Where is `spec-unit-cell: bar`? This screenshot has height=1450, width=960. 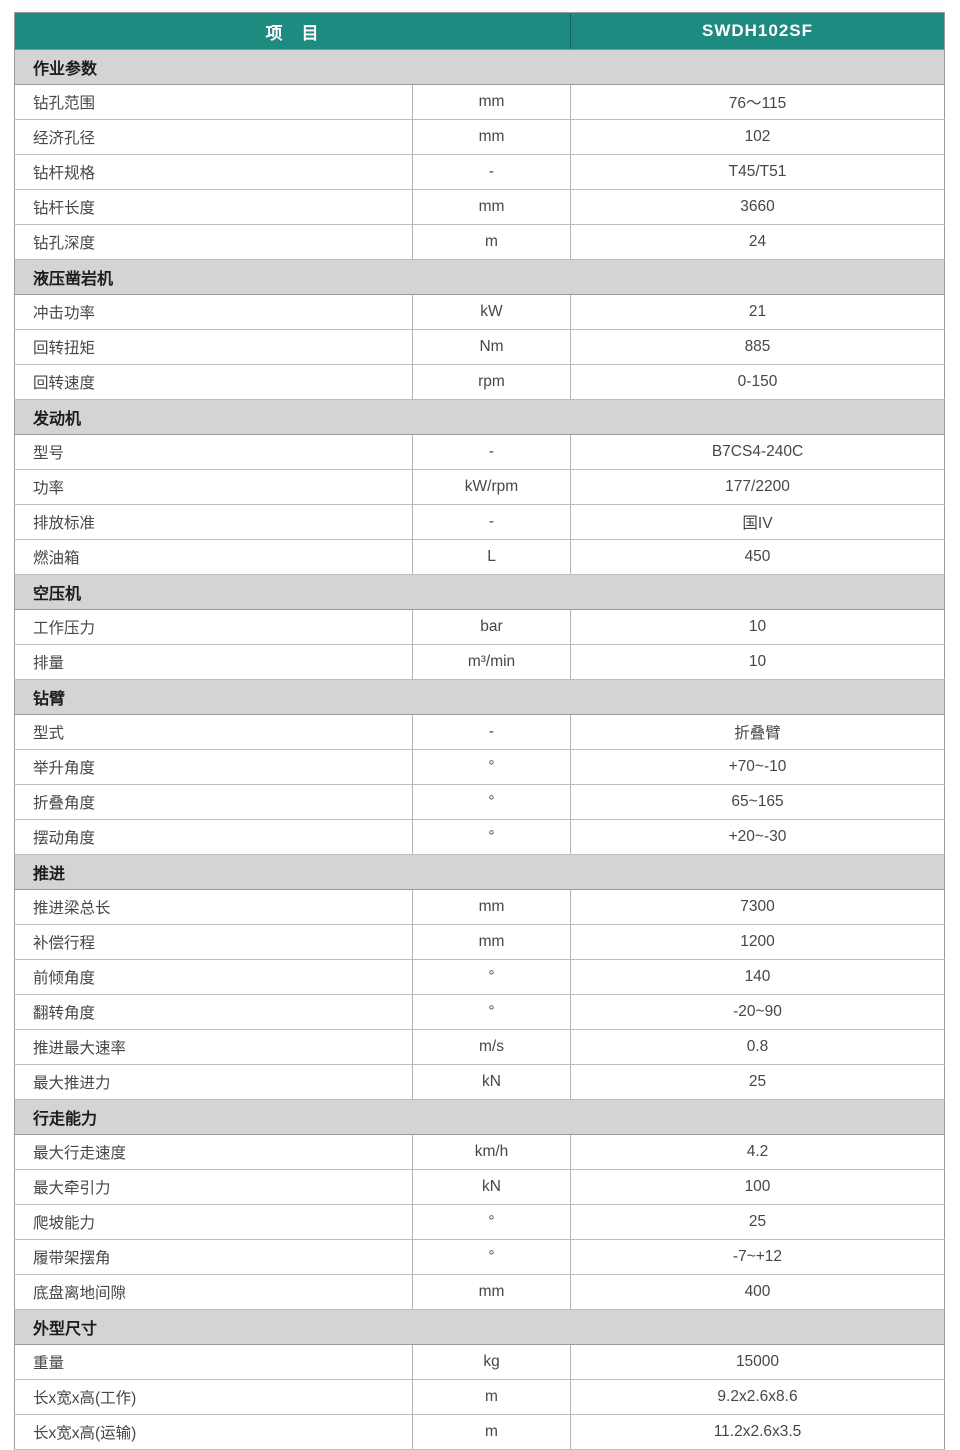 spec-unit-cell: bar is located at coordinates (491, 627).